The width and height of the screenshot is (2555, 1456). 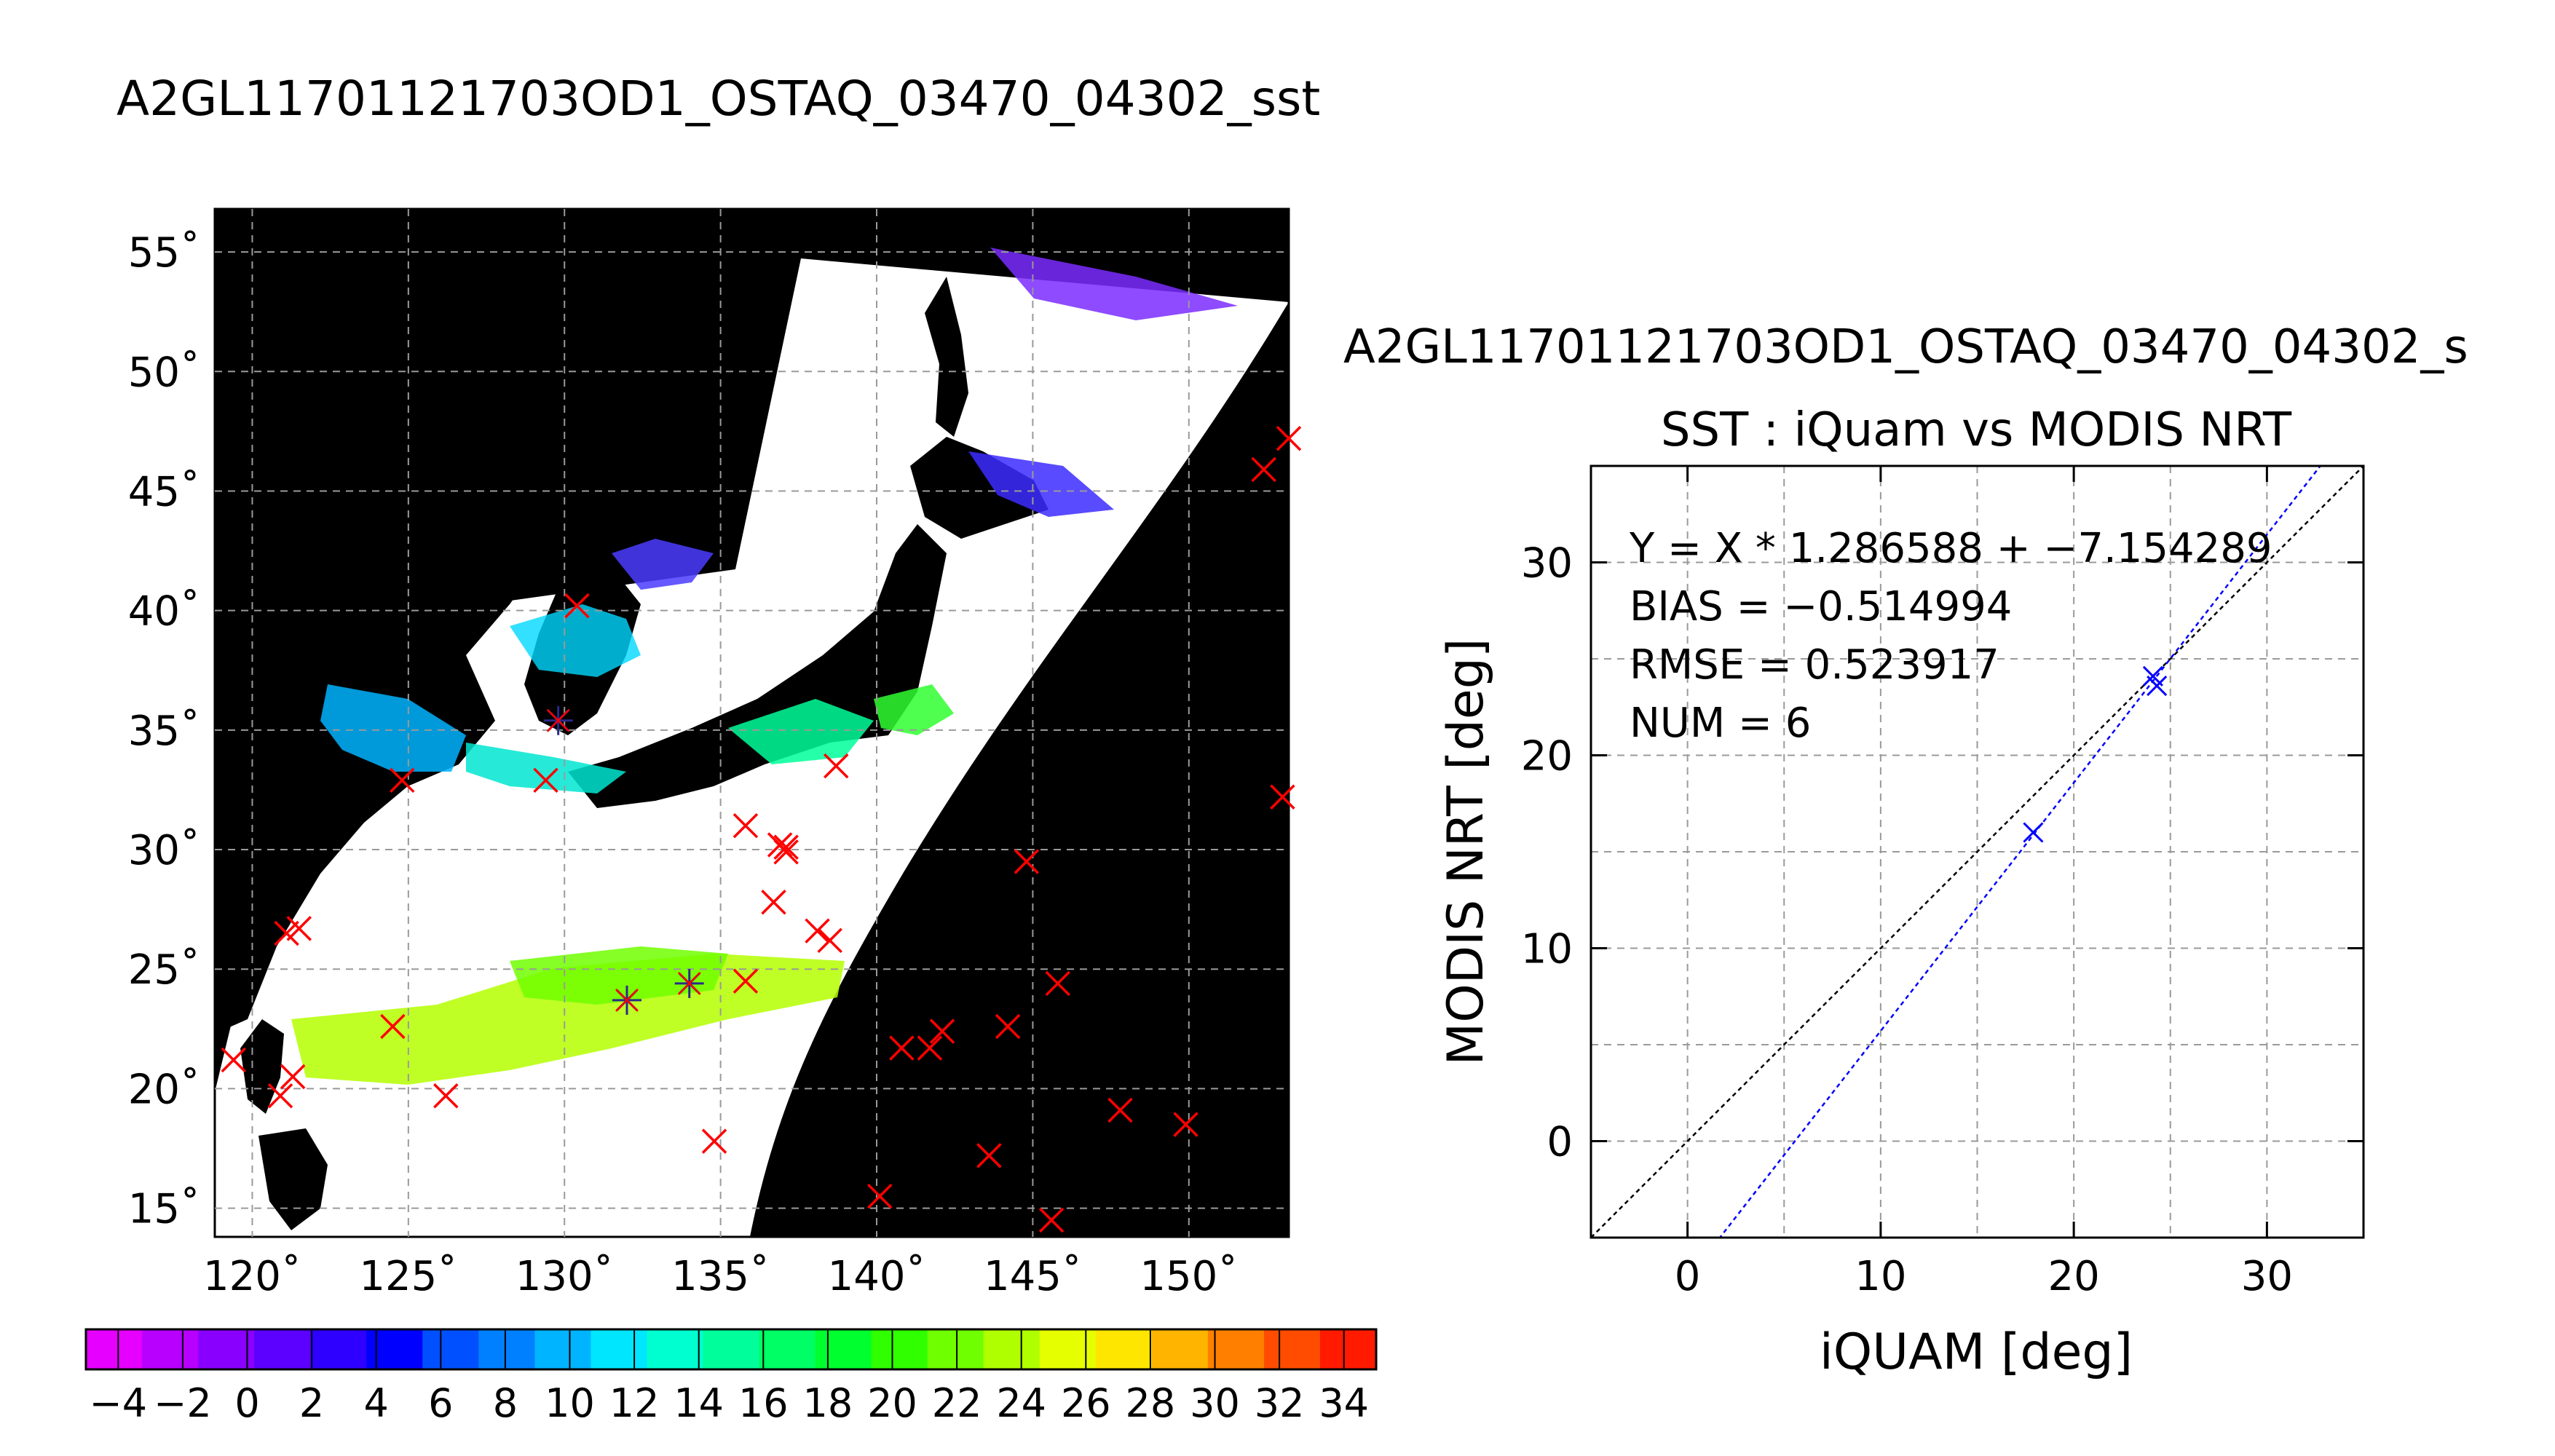 What do you see at coordinates (490, 621) in the screenshot?
I see `land-china` at bounding box center [490, 621].